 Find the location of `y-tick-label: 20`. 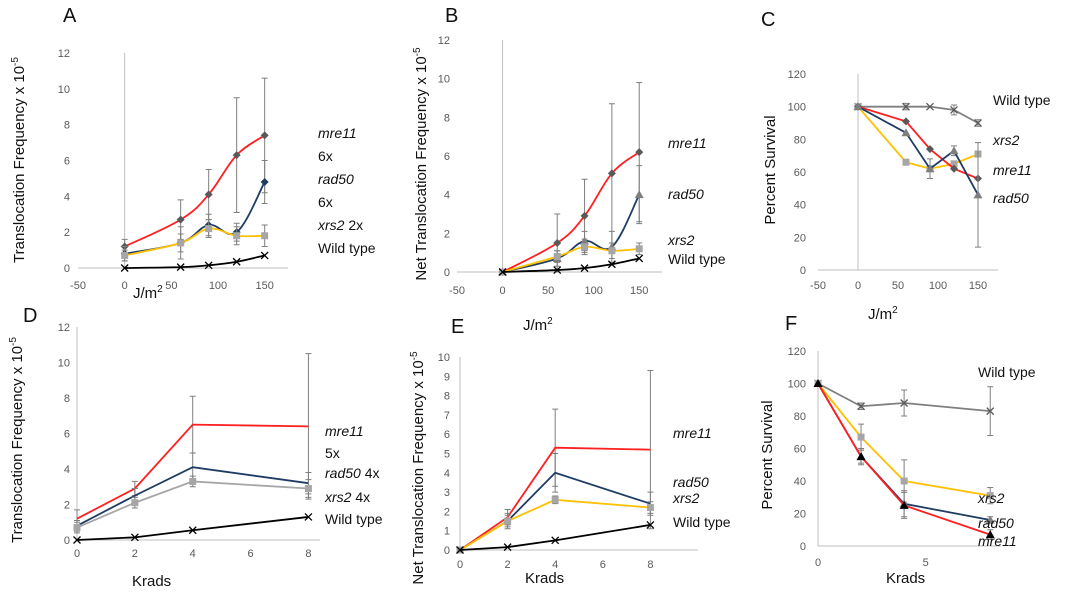

y-tick-label: 20 is located at coordinates (800, 238).